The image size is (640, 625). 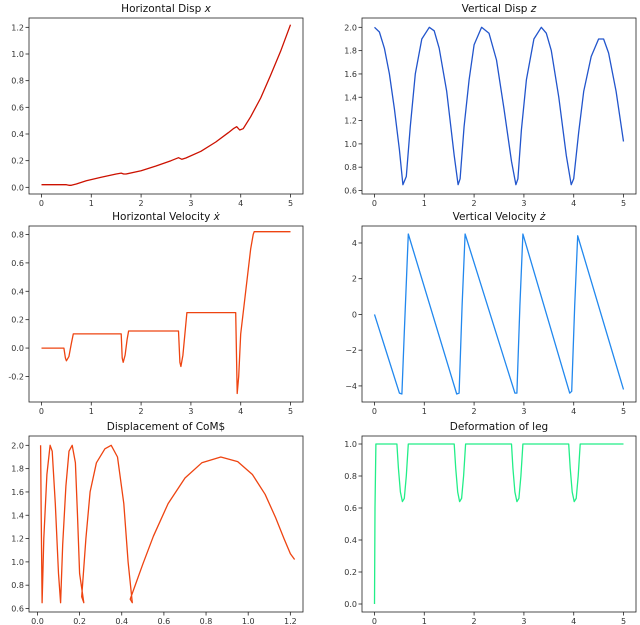 What do you see at coordinates (499, 217) in the screenshot?
I see `panel-title: Vertical Velocity ż` at bounding box center [499, 217].